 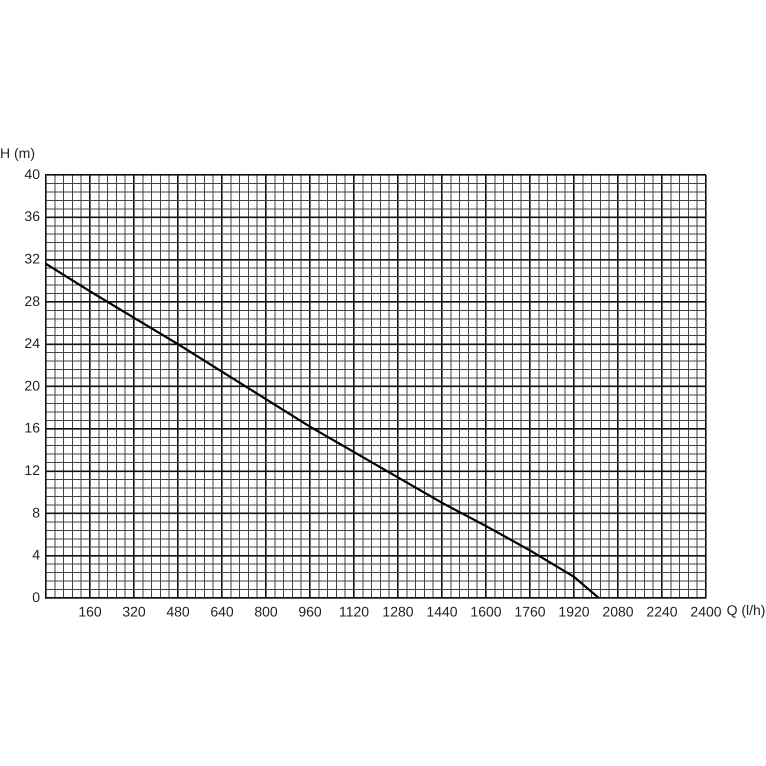 I want to click on x-tick-label: 1600, so click(x=486, y=611).